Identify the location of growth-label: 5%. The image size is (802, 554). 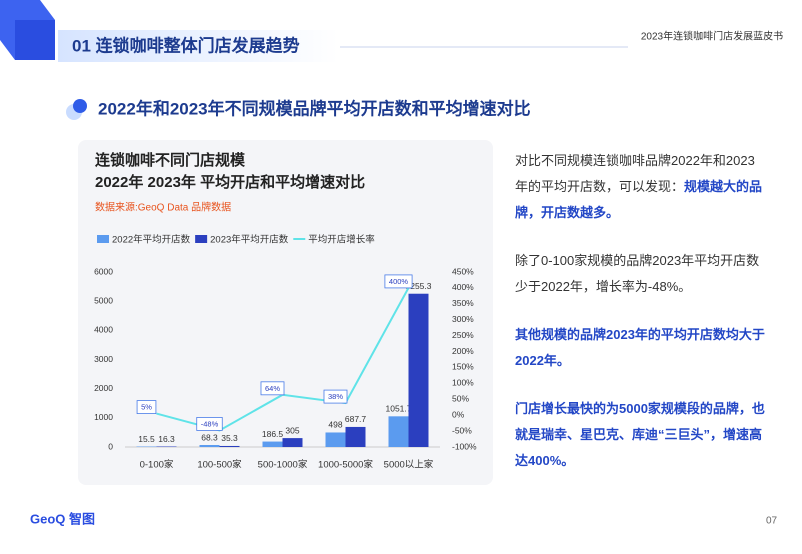
(146, 407).